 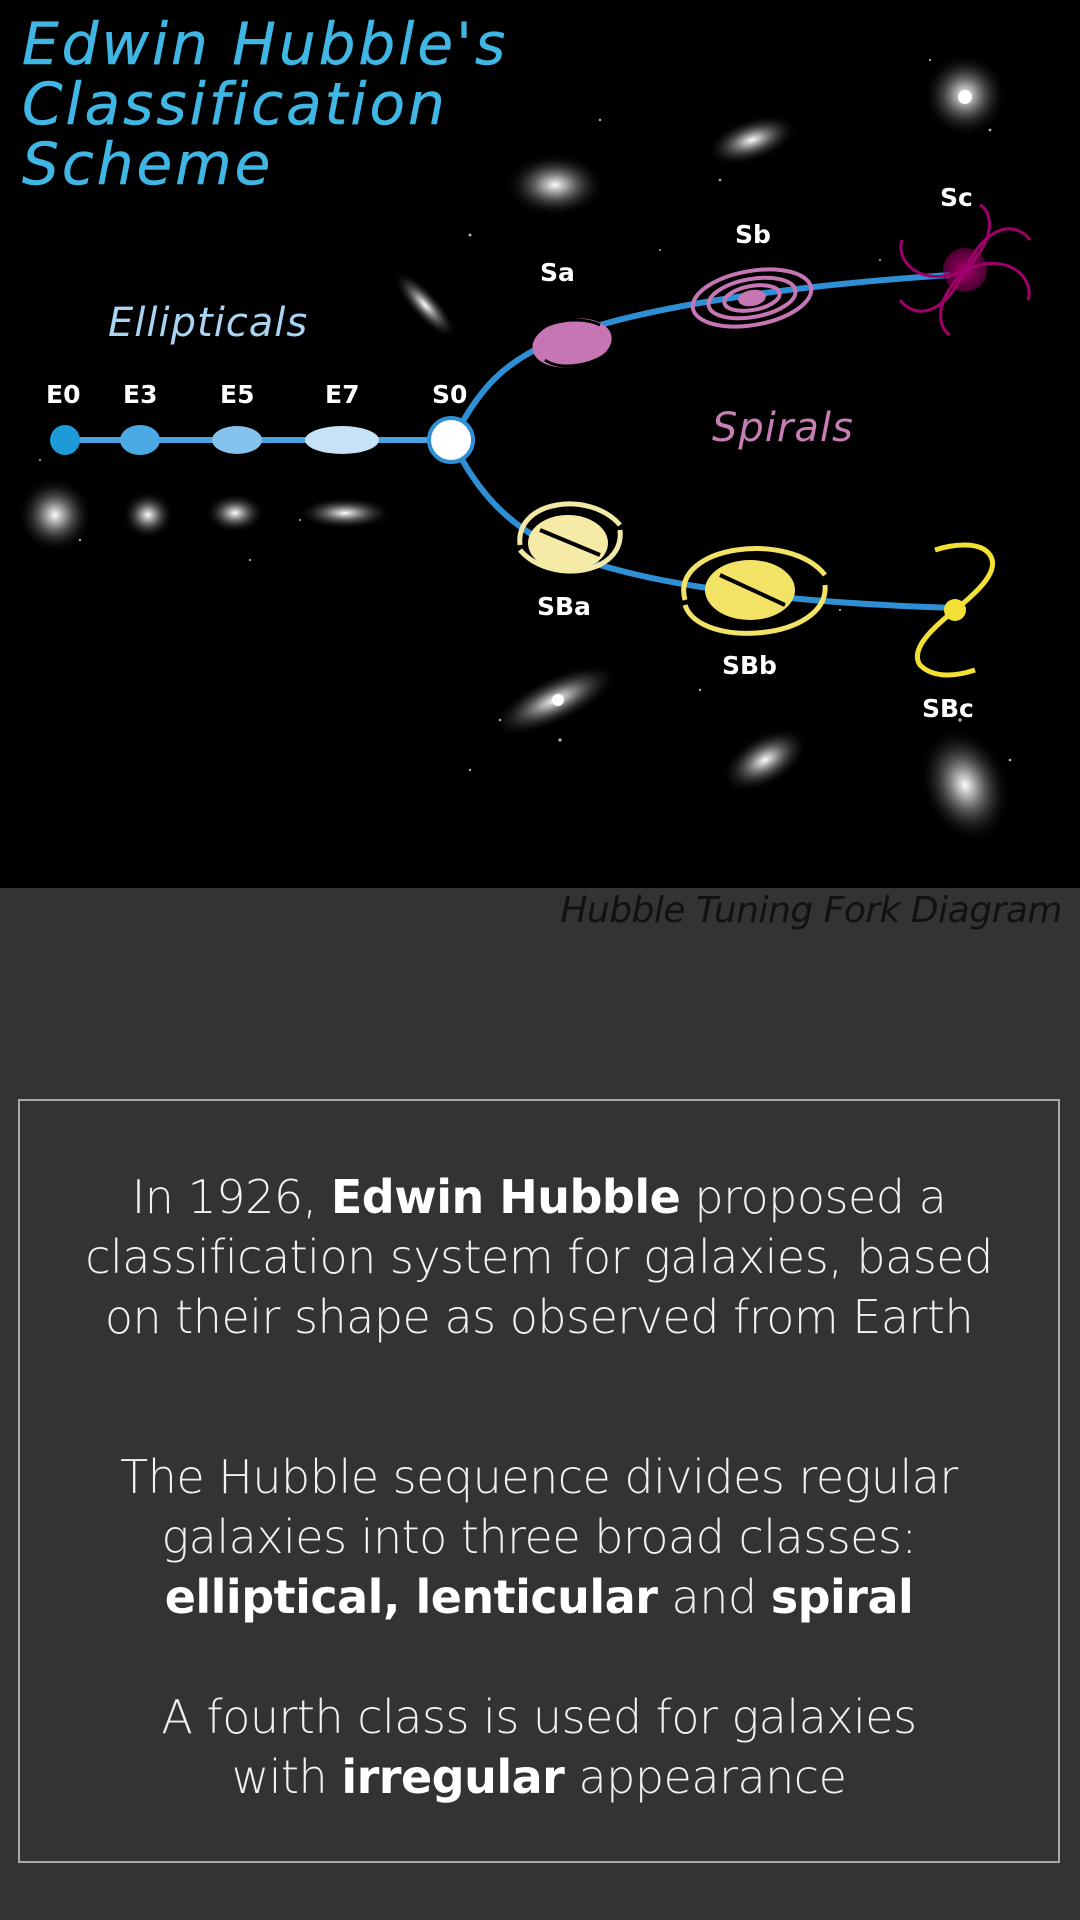 I want to click on sa-marker, so click(x=571, y=343).